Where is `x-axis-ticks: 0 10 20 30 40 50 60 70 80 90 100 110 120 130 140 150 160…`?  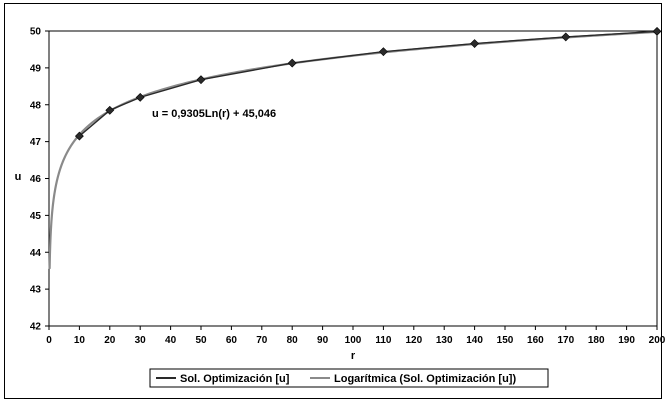 x-axis-ticks: 0 10 20 30 40 50 60 70 80 90 100 110 120 130 140 150 160… is located at coordinates (356, 336).